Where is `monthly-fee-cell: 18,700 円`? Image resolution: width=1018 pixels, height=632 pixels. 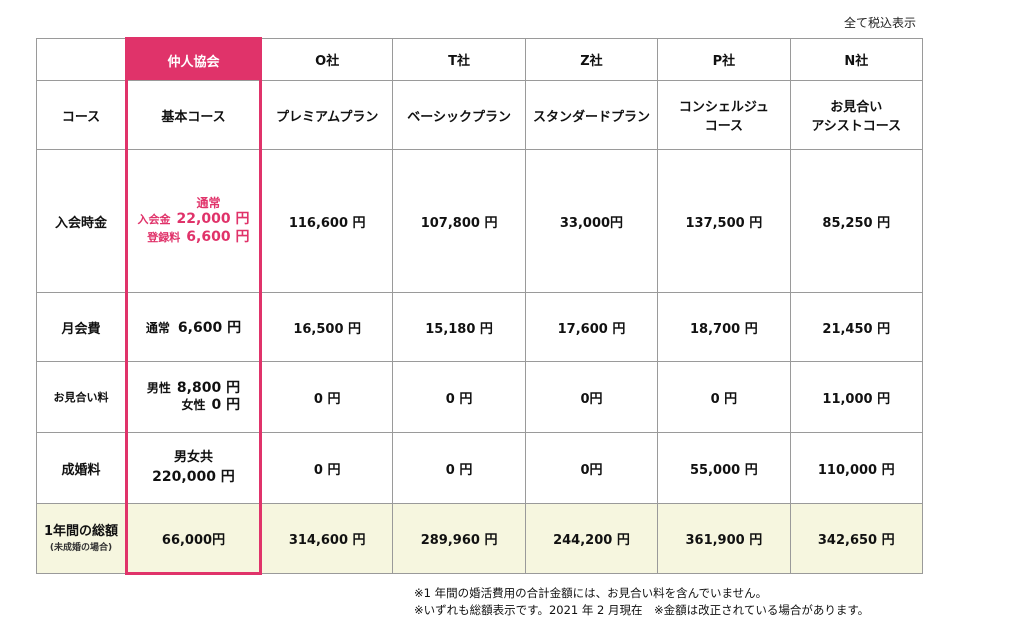 monthly-fee-cell: 18,700 円 is located at coordinates (724, 327).